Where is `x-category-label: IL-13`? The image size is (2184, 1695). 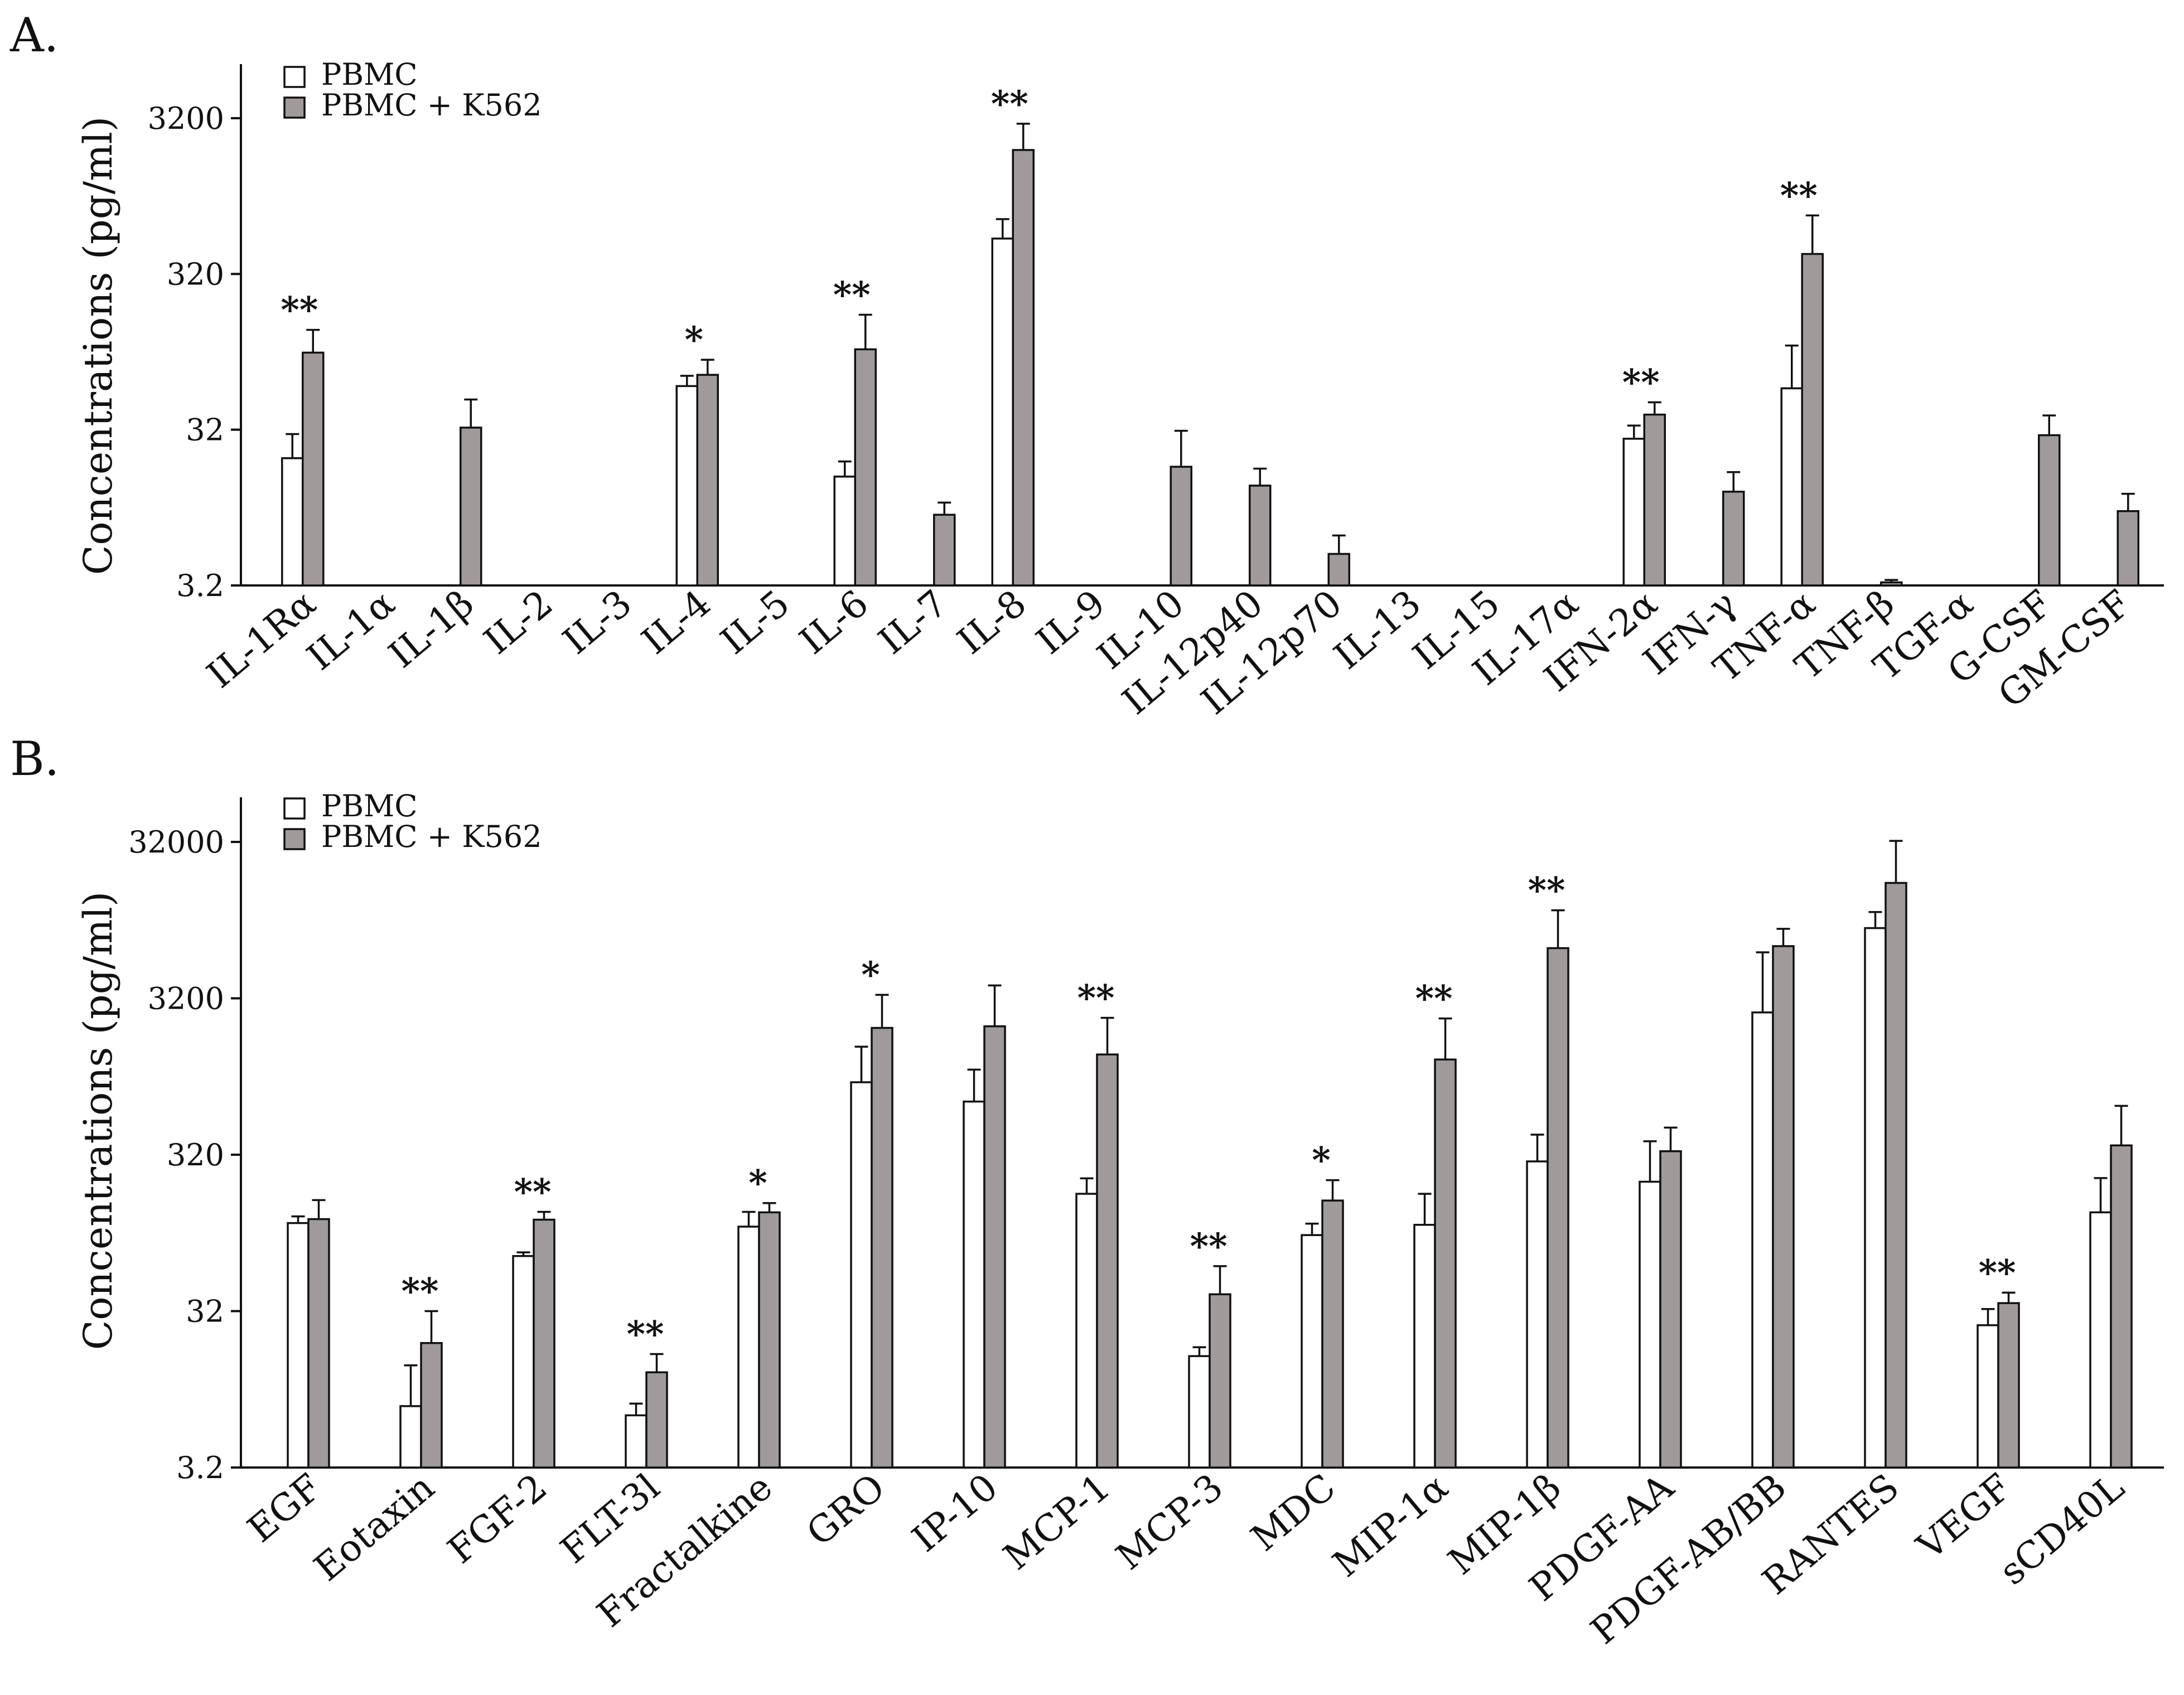
x-category-label: IL-13 is located at coordinates (1377, 629).